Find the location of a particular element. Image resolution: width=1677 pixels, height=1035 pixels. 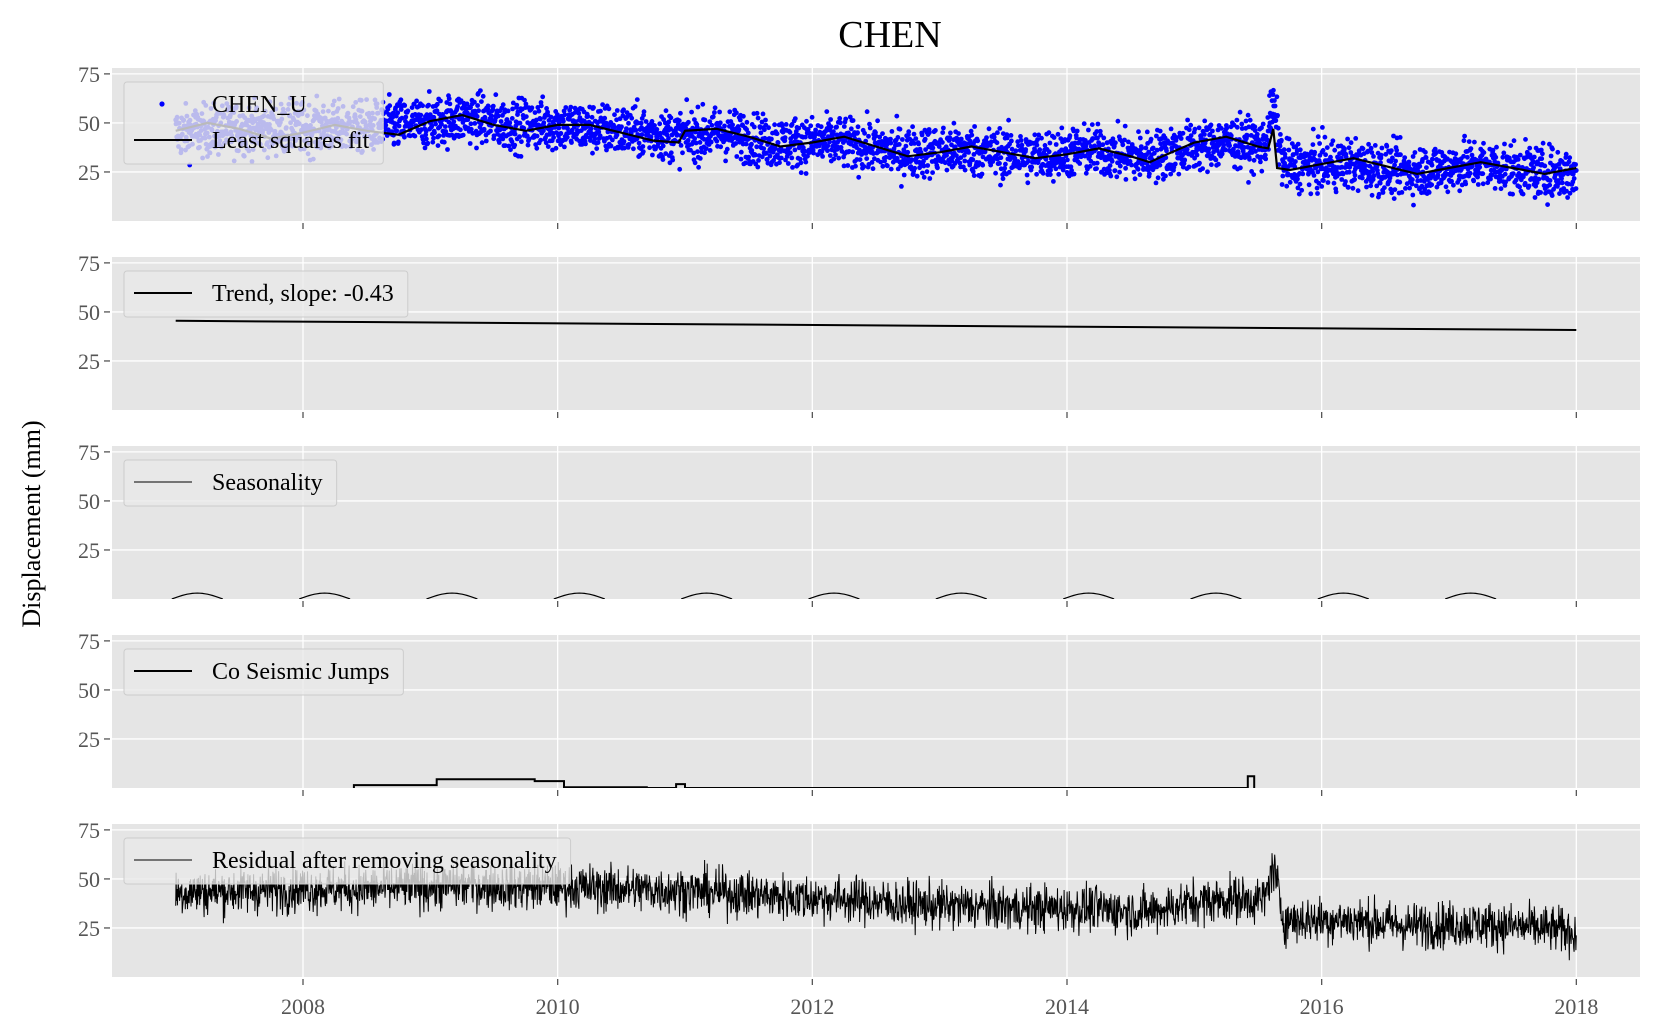

y-tick-label: 50 is located at coordinates (89, 501).